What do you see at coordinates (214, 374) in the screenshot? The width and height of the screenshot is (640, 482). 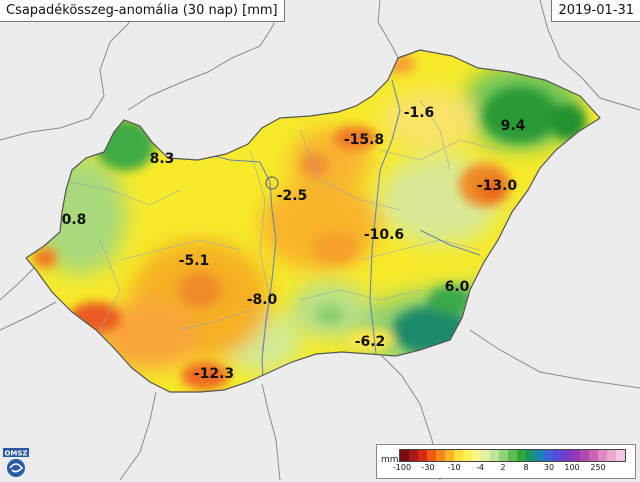 I see `value-label: -12.3` at bounding box center [214, 374].